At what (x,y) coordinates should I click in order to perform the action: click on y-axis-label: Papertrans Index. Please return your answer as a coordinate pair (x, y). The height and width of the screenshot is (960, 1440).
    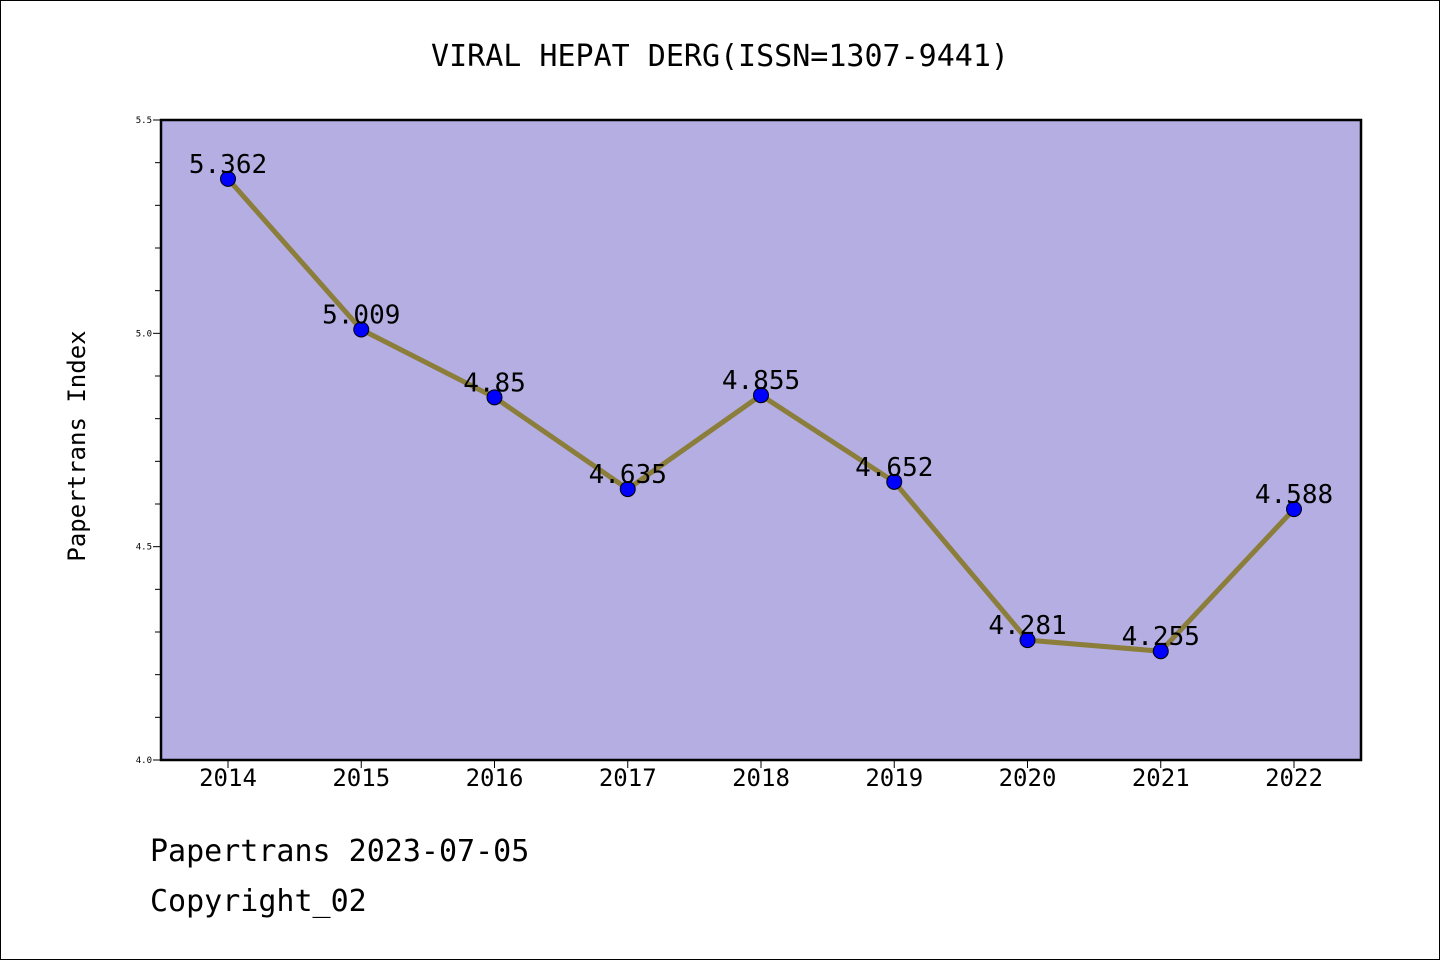
    Looking at the image, I should click on (77, 445).